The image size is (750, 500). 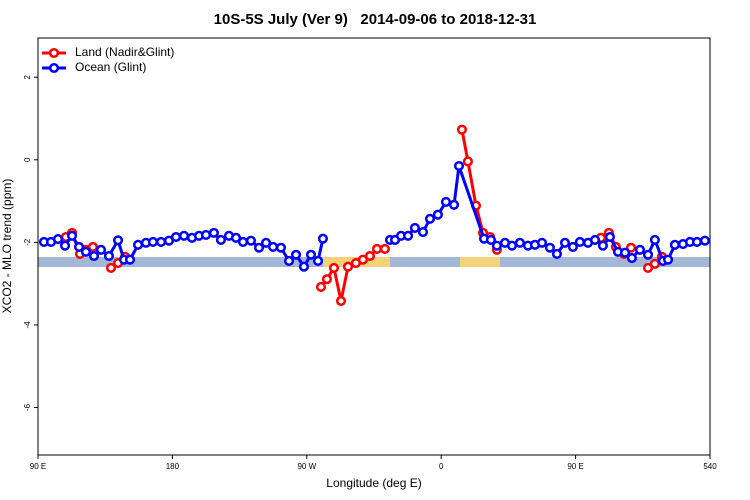 I want to click on y-tick-label: 0, so click(x=27, y=159).